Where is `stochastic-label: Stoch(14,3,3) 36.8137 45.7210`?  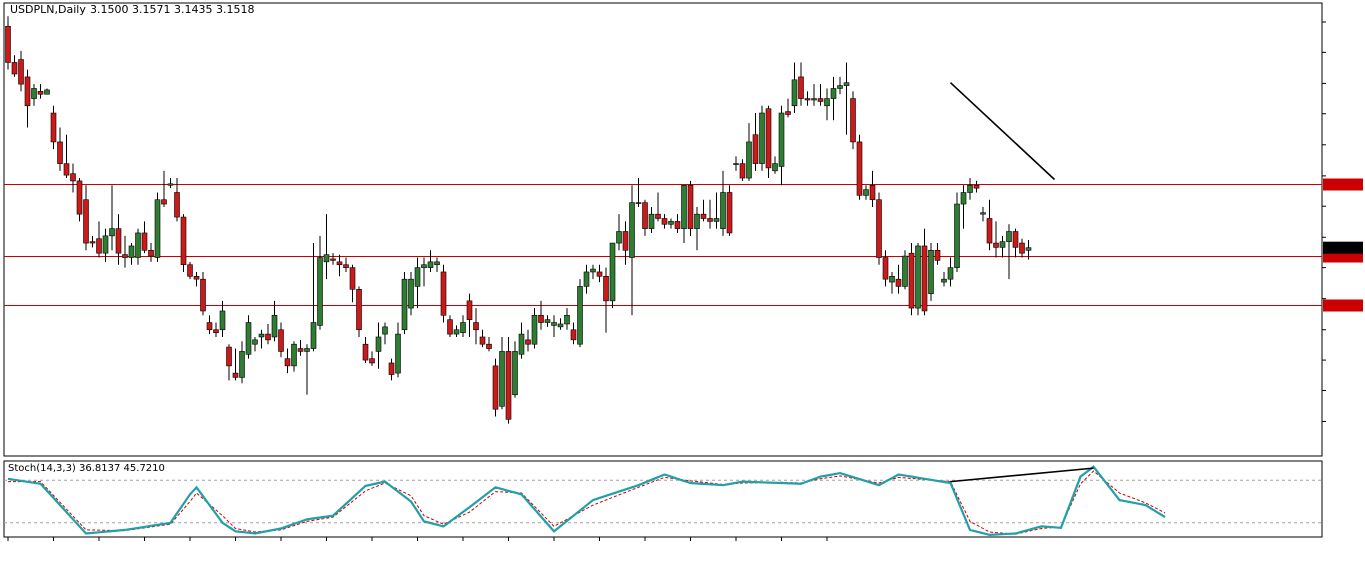
stochastic-label: Stoch(14,3,3) 36.8137 45.7210 is located at coordinates (86, 468).